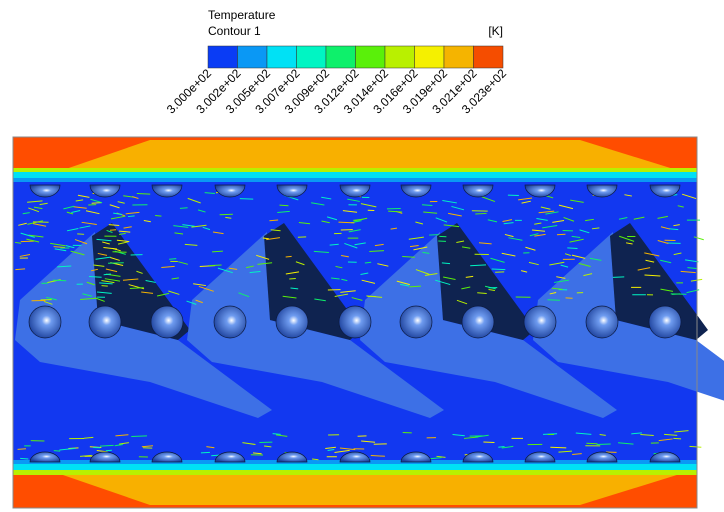 The height and width of the screenshot is (512, 724). What do you see at coordinates (495, 31) in the screenshot?
I see `legend-unit: [K]` at bounding box center [495, 31].